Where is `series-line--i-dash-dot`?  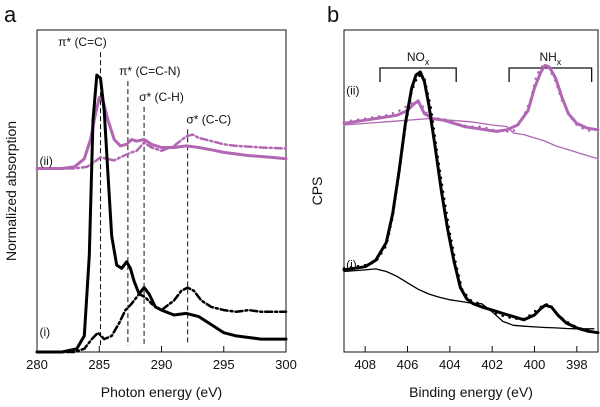
series-line--i-dash-dot is located at coordinates (161, 320).